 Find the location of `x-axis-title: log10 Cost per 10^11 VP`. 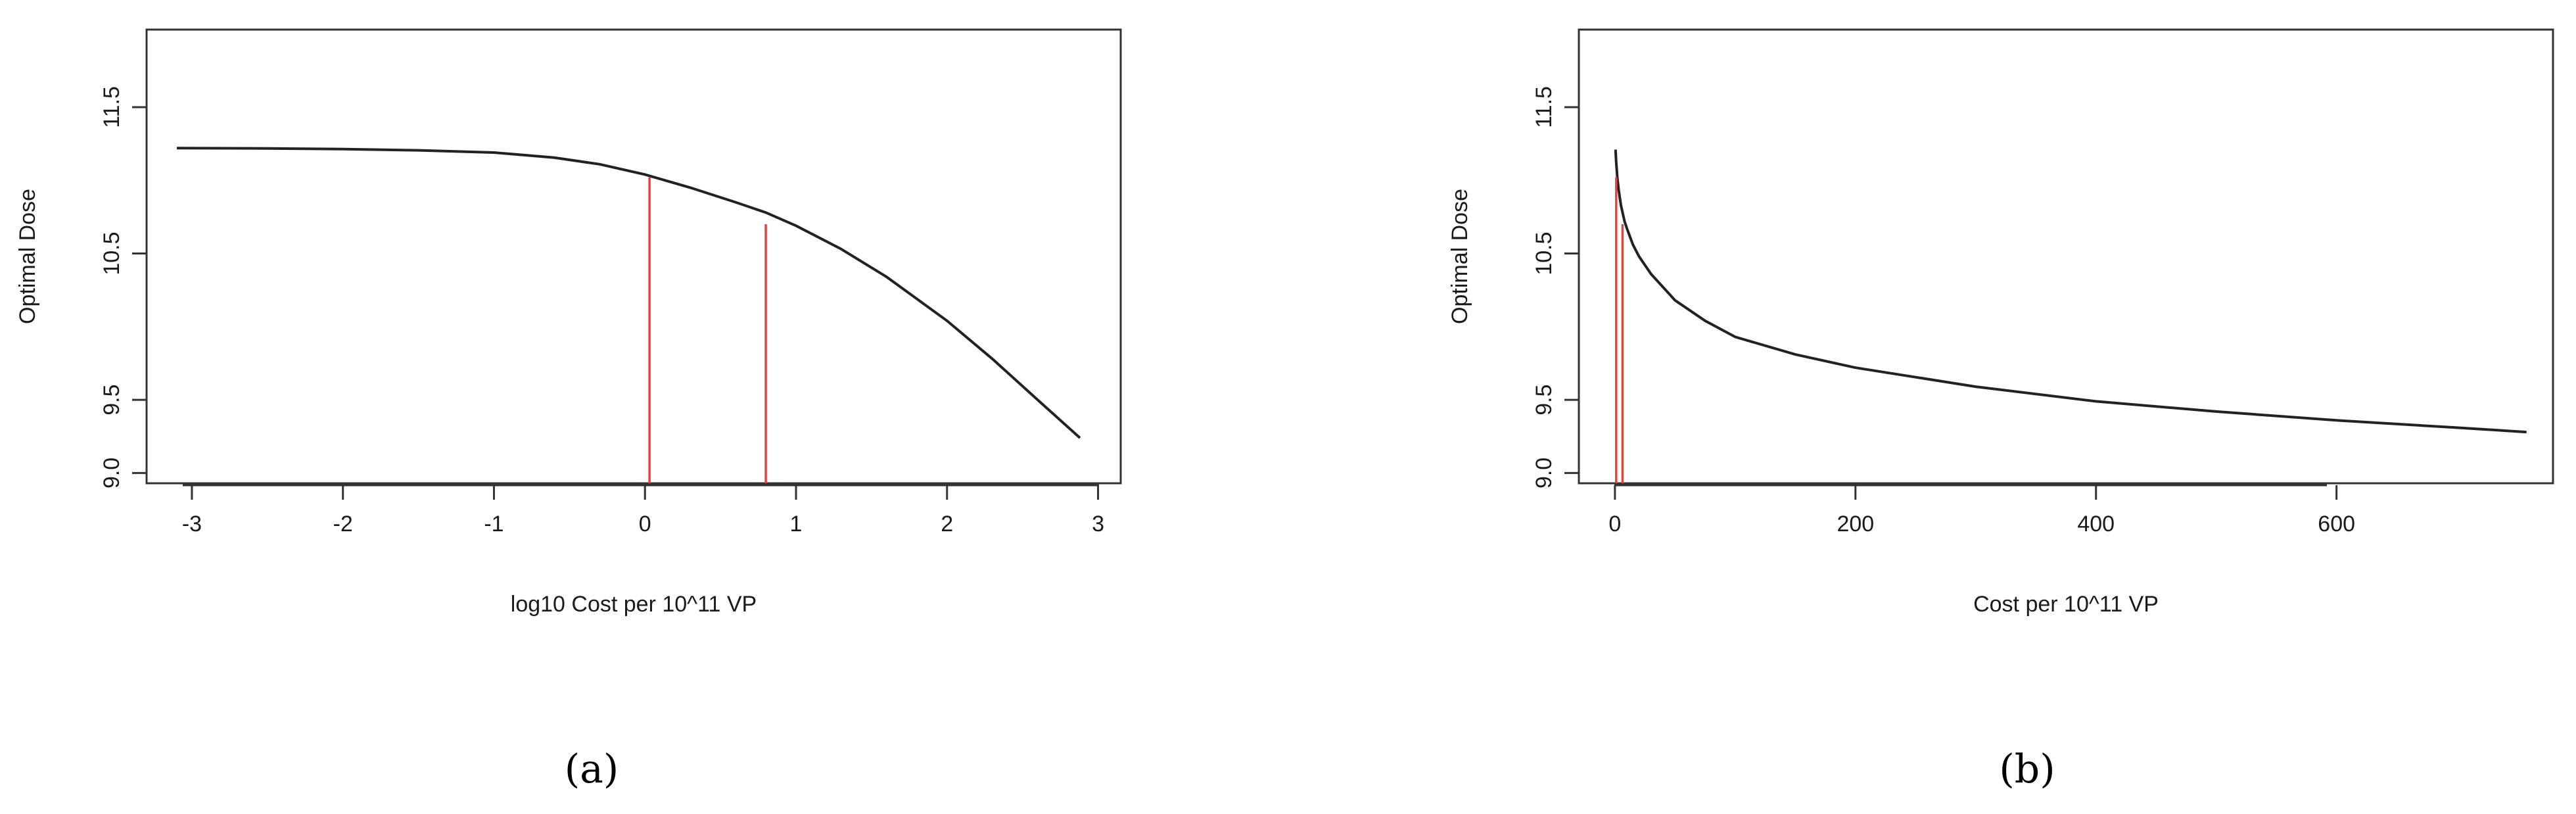

x-axis-title: log10 Cost per 10^11 VP is located at coordinates (634, 605).